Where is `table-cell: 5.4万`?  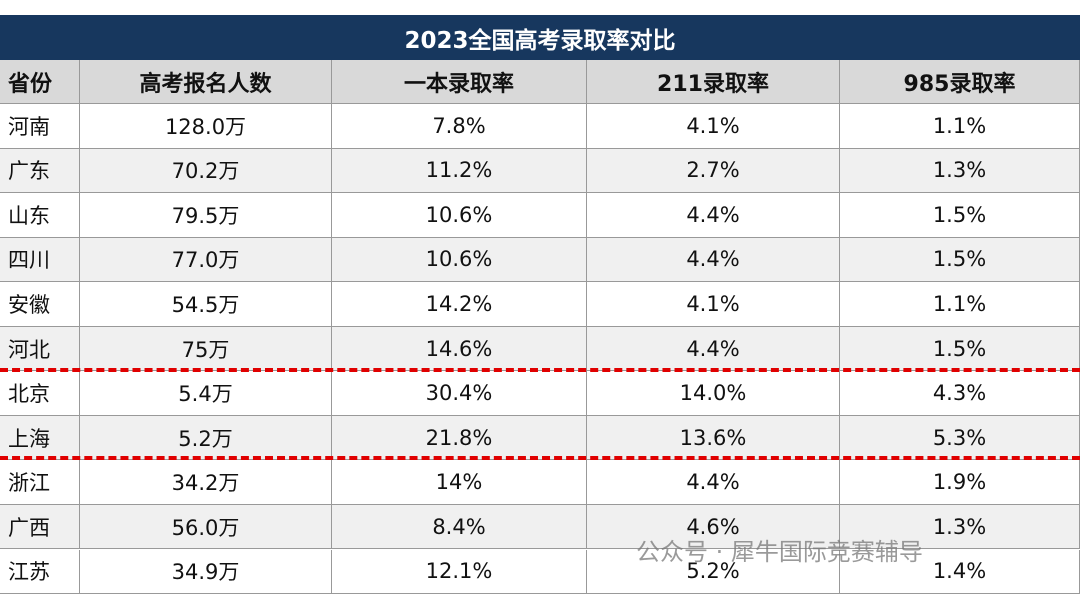
table-cell: 5.4万 is located at coordinates (206, 393).